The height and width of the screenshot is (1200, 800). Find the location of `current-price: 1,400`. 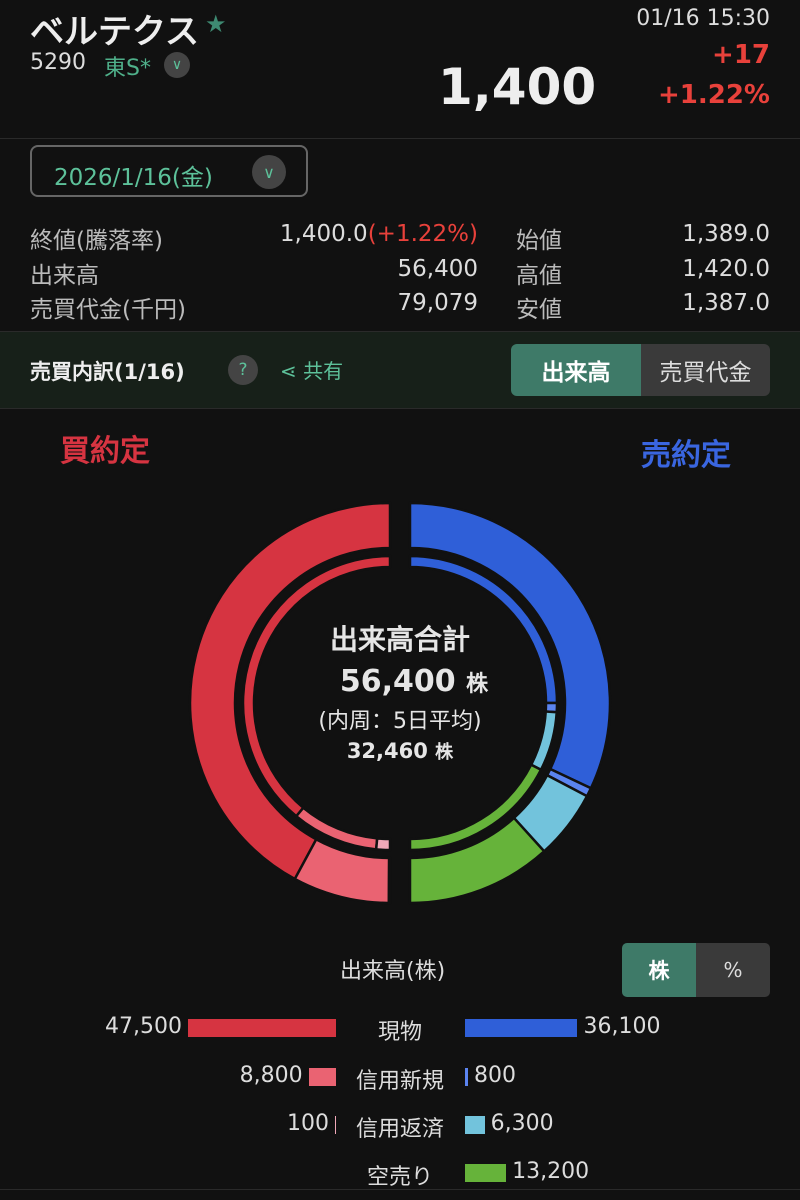

current-price: 1,400 is located at coordinates (517, 87).